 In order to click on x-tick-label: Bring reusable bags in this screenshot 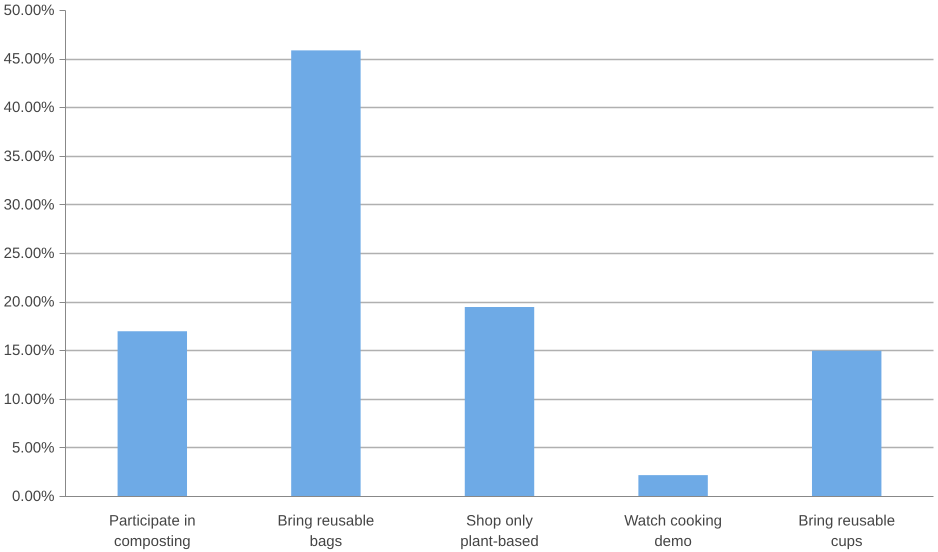, I will do `click(326, 531)`.